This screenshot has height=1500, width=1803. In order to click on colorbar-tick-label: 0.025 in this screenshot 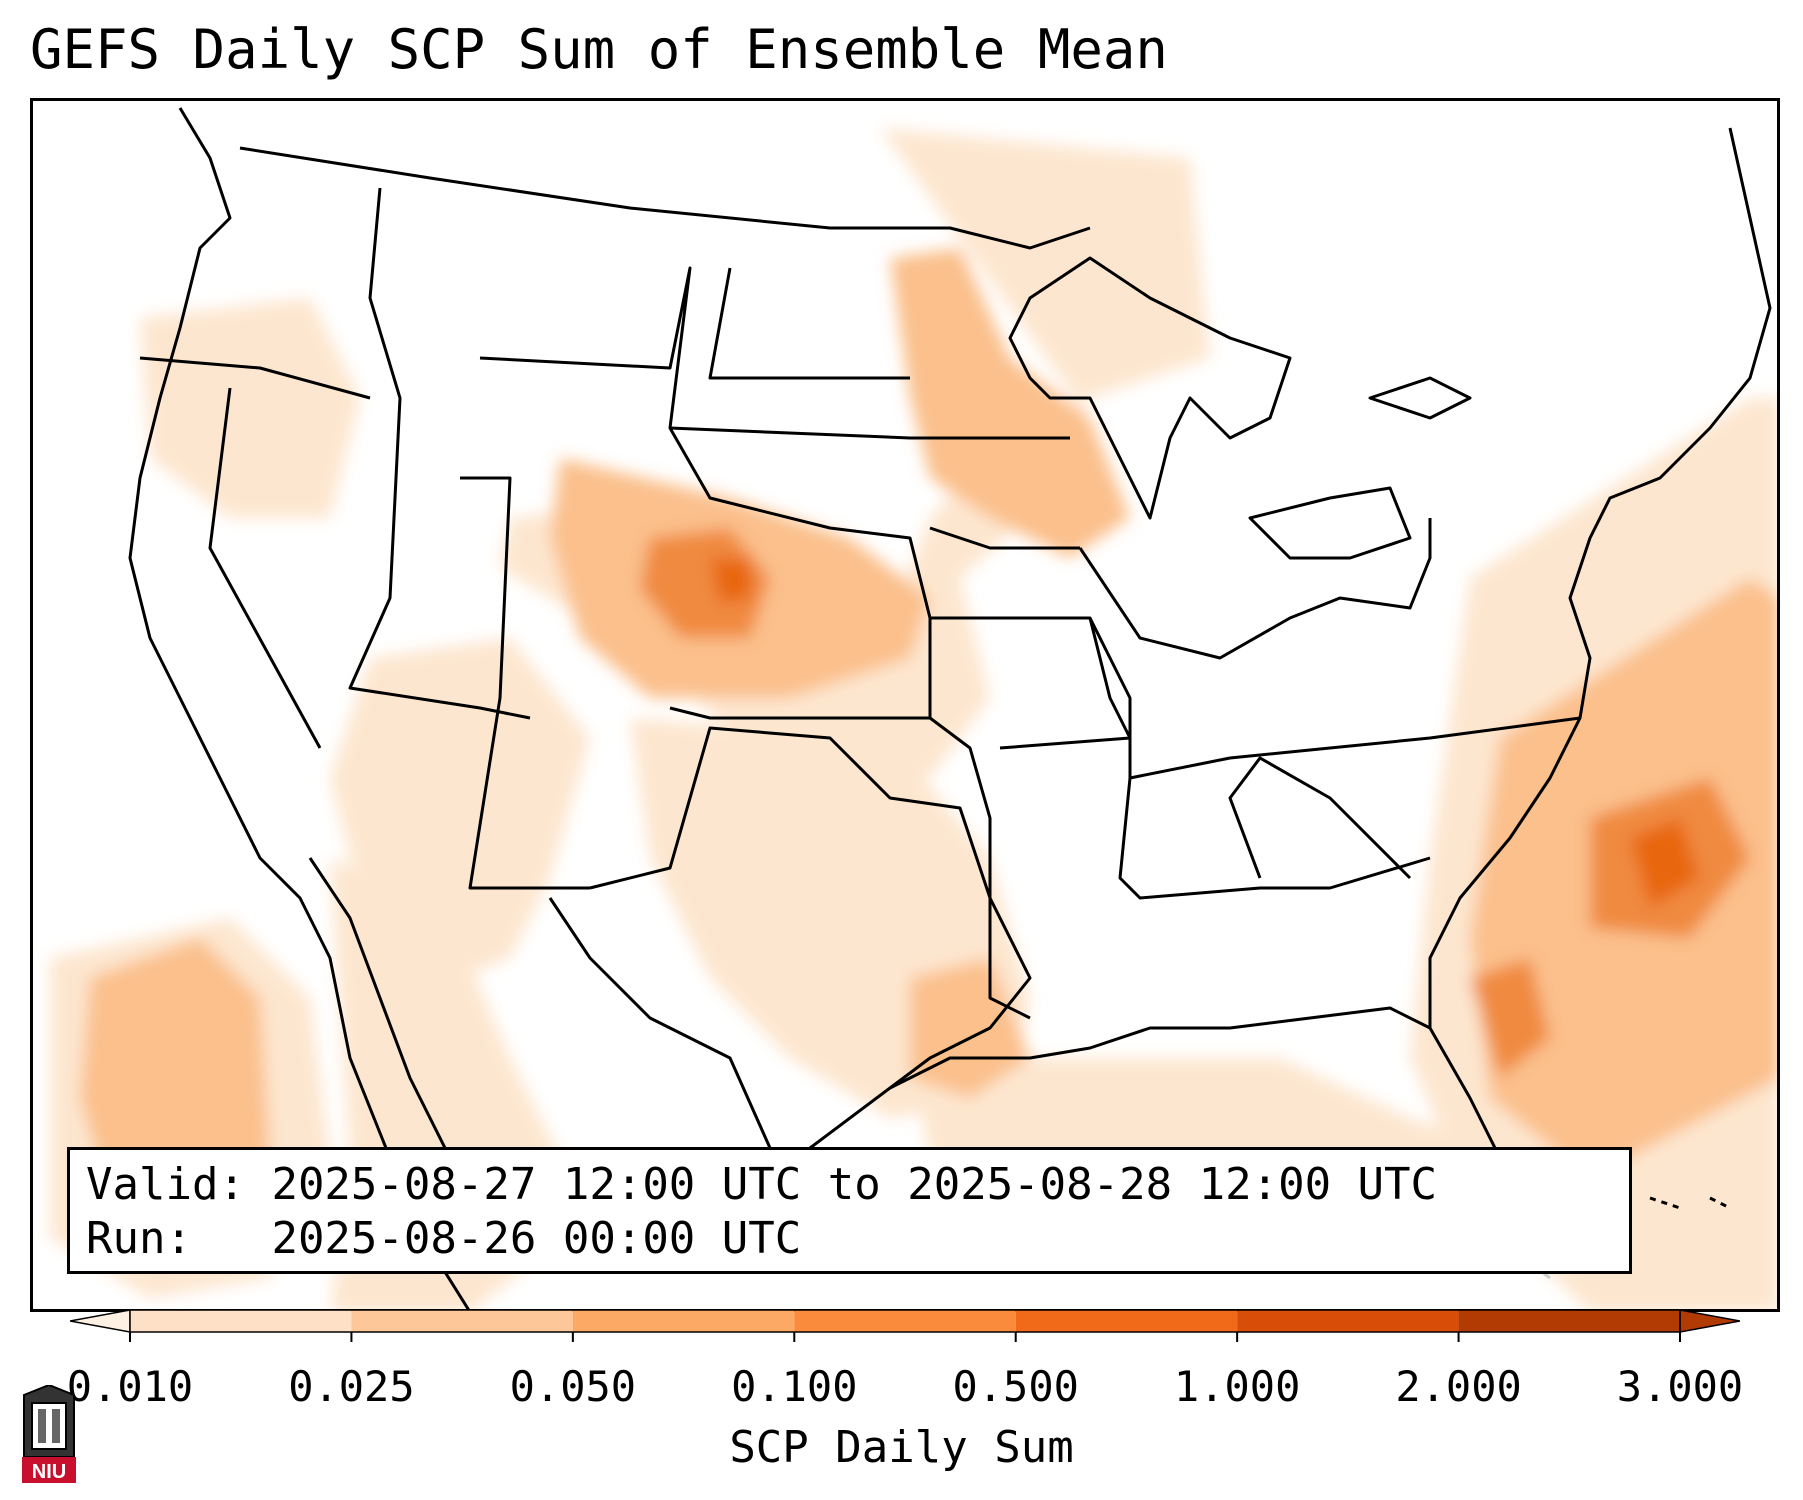, I will do `click(351, 1386)`.